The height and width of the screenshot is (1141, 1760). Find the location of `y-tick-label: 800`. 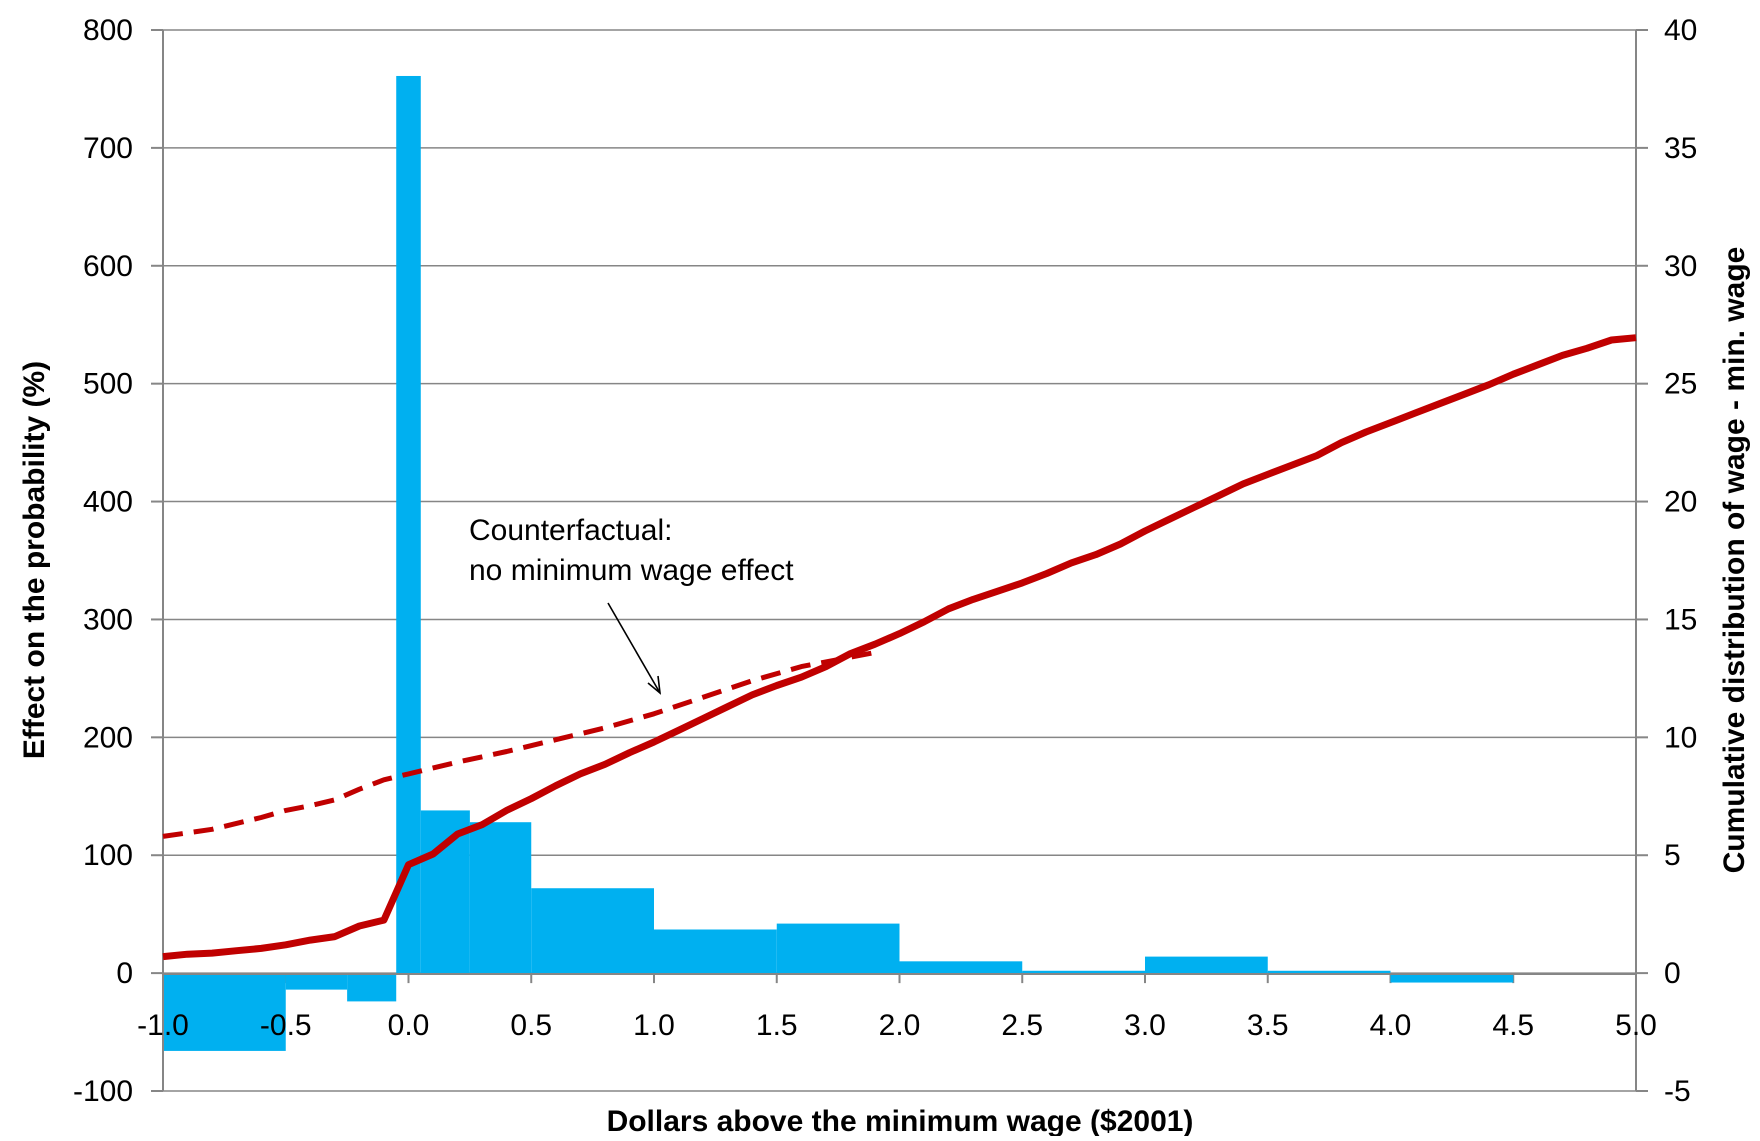

y-tick-label: 800 is located at coordinates (108, 30).